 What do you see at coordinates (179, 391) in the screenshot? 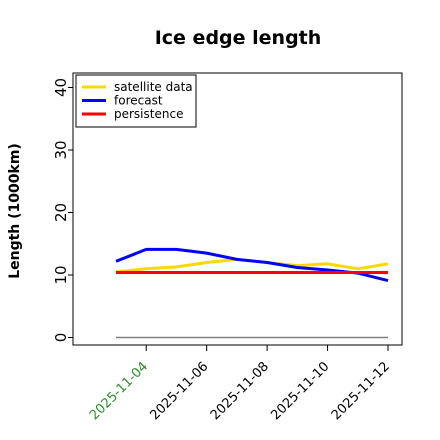
I see `x-tick-label: 2025-11-06` at bounding box center [179, 391].